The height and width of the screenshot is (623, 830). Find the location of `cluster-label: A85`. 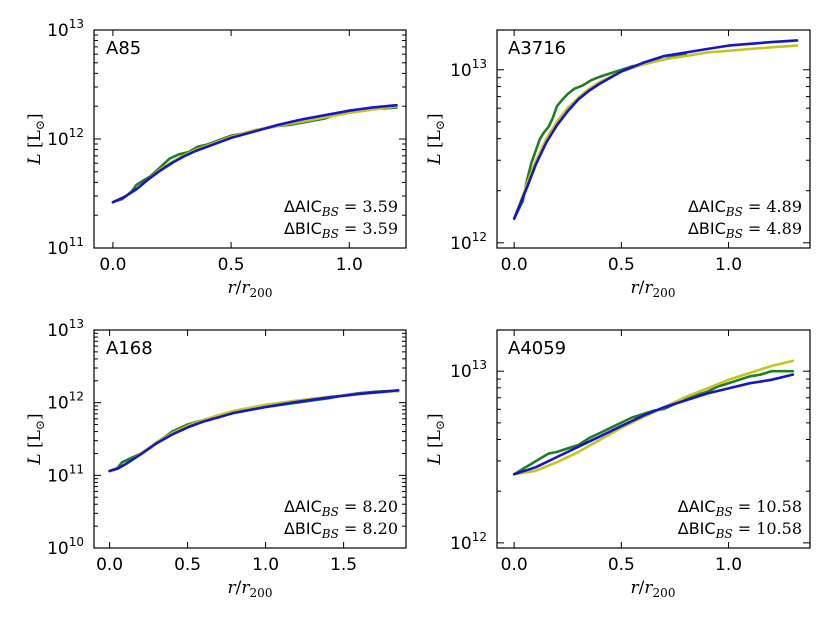

cluster-label: A85 is located at coordinates (123, 48).